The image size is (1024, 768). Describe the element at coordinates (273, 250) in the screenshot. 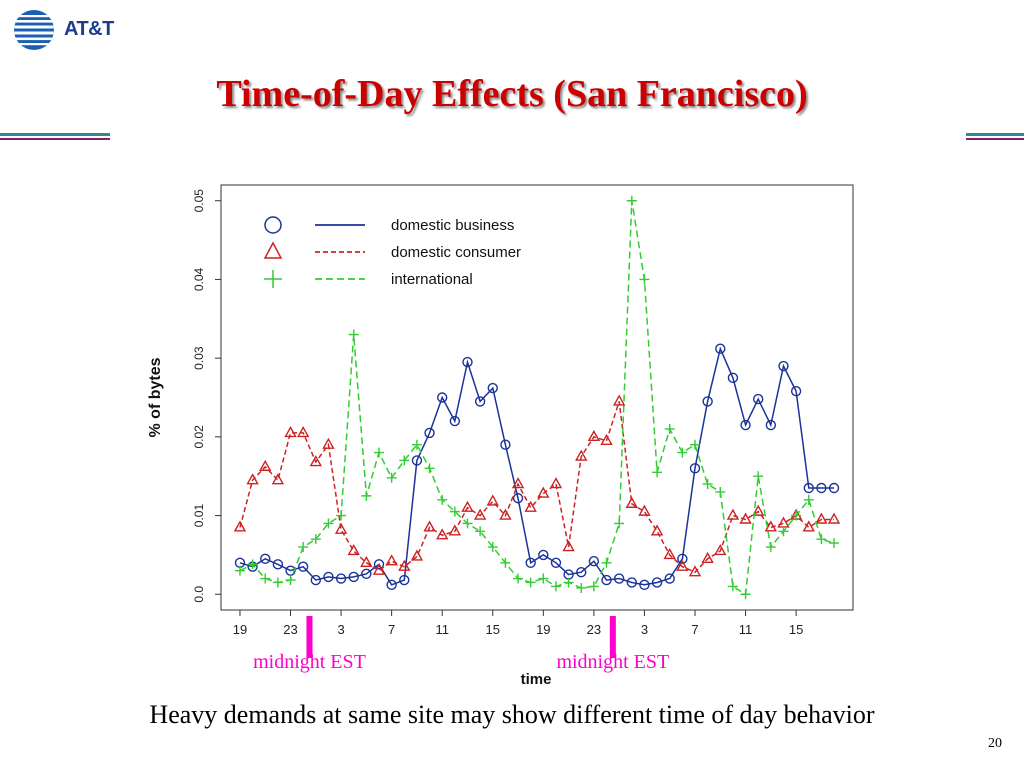

I see `legend-marker-domestic-consumer` at that location.